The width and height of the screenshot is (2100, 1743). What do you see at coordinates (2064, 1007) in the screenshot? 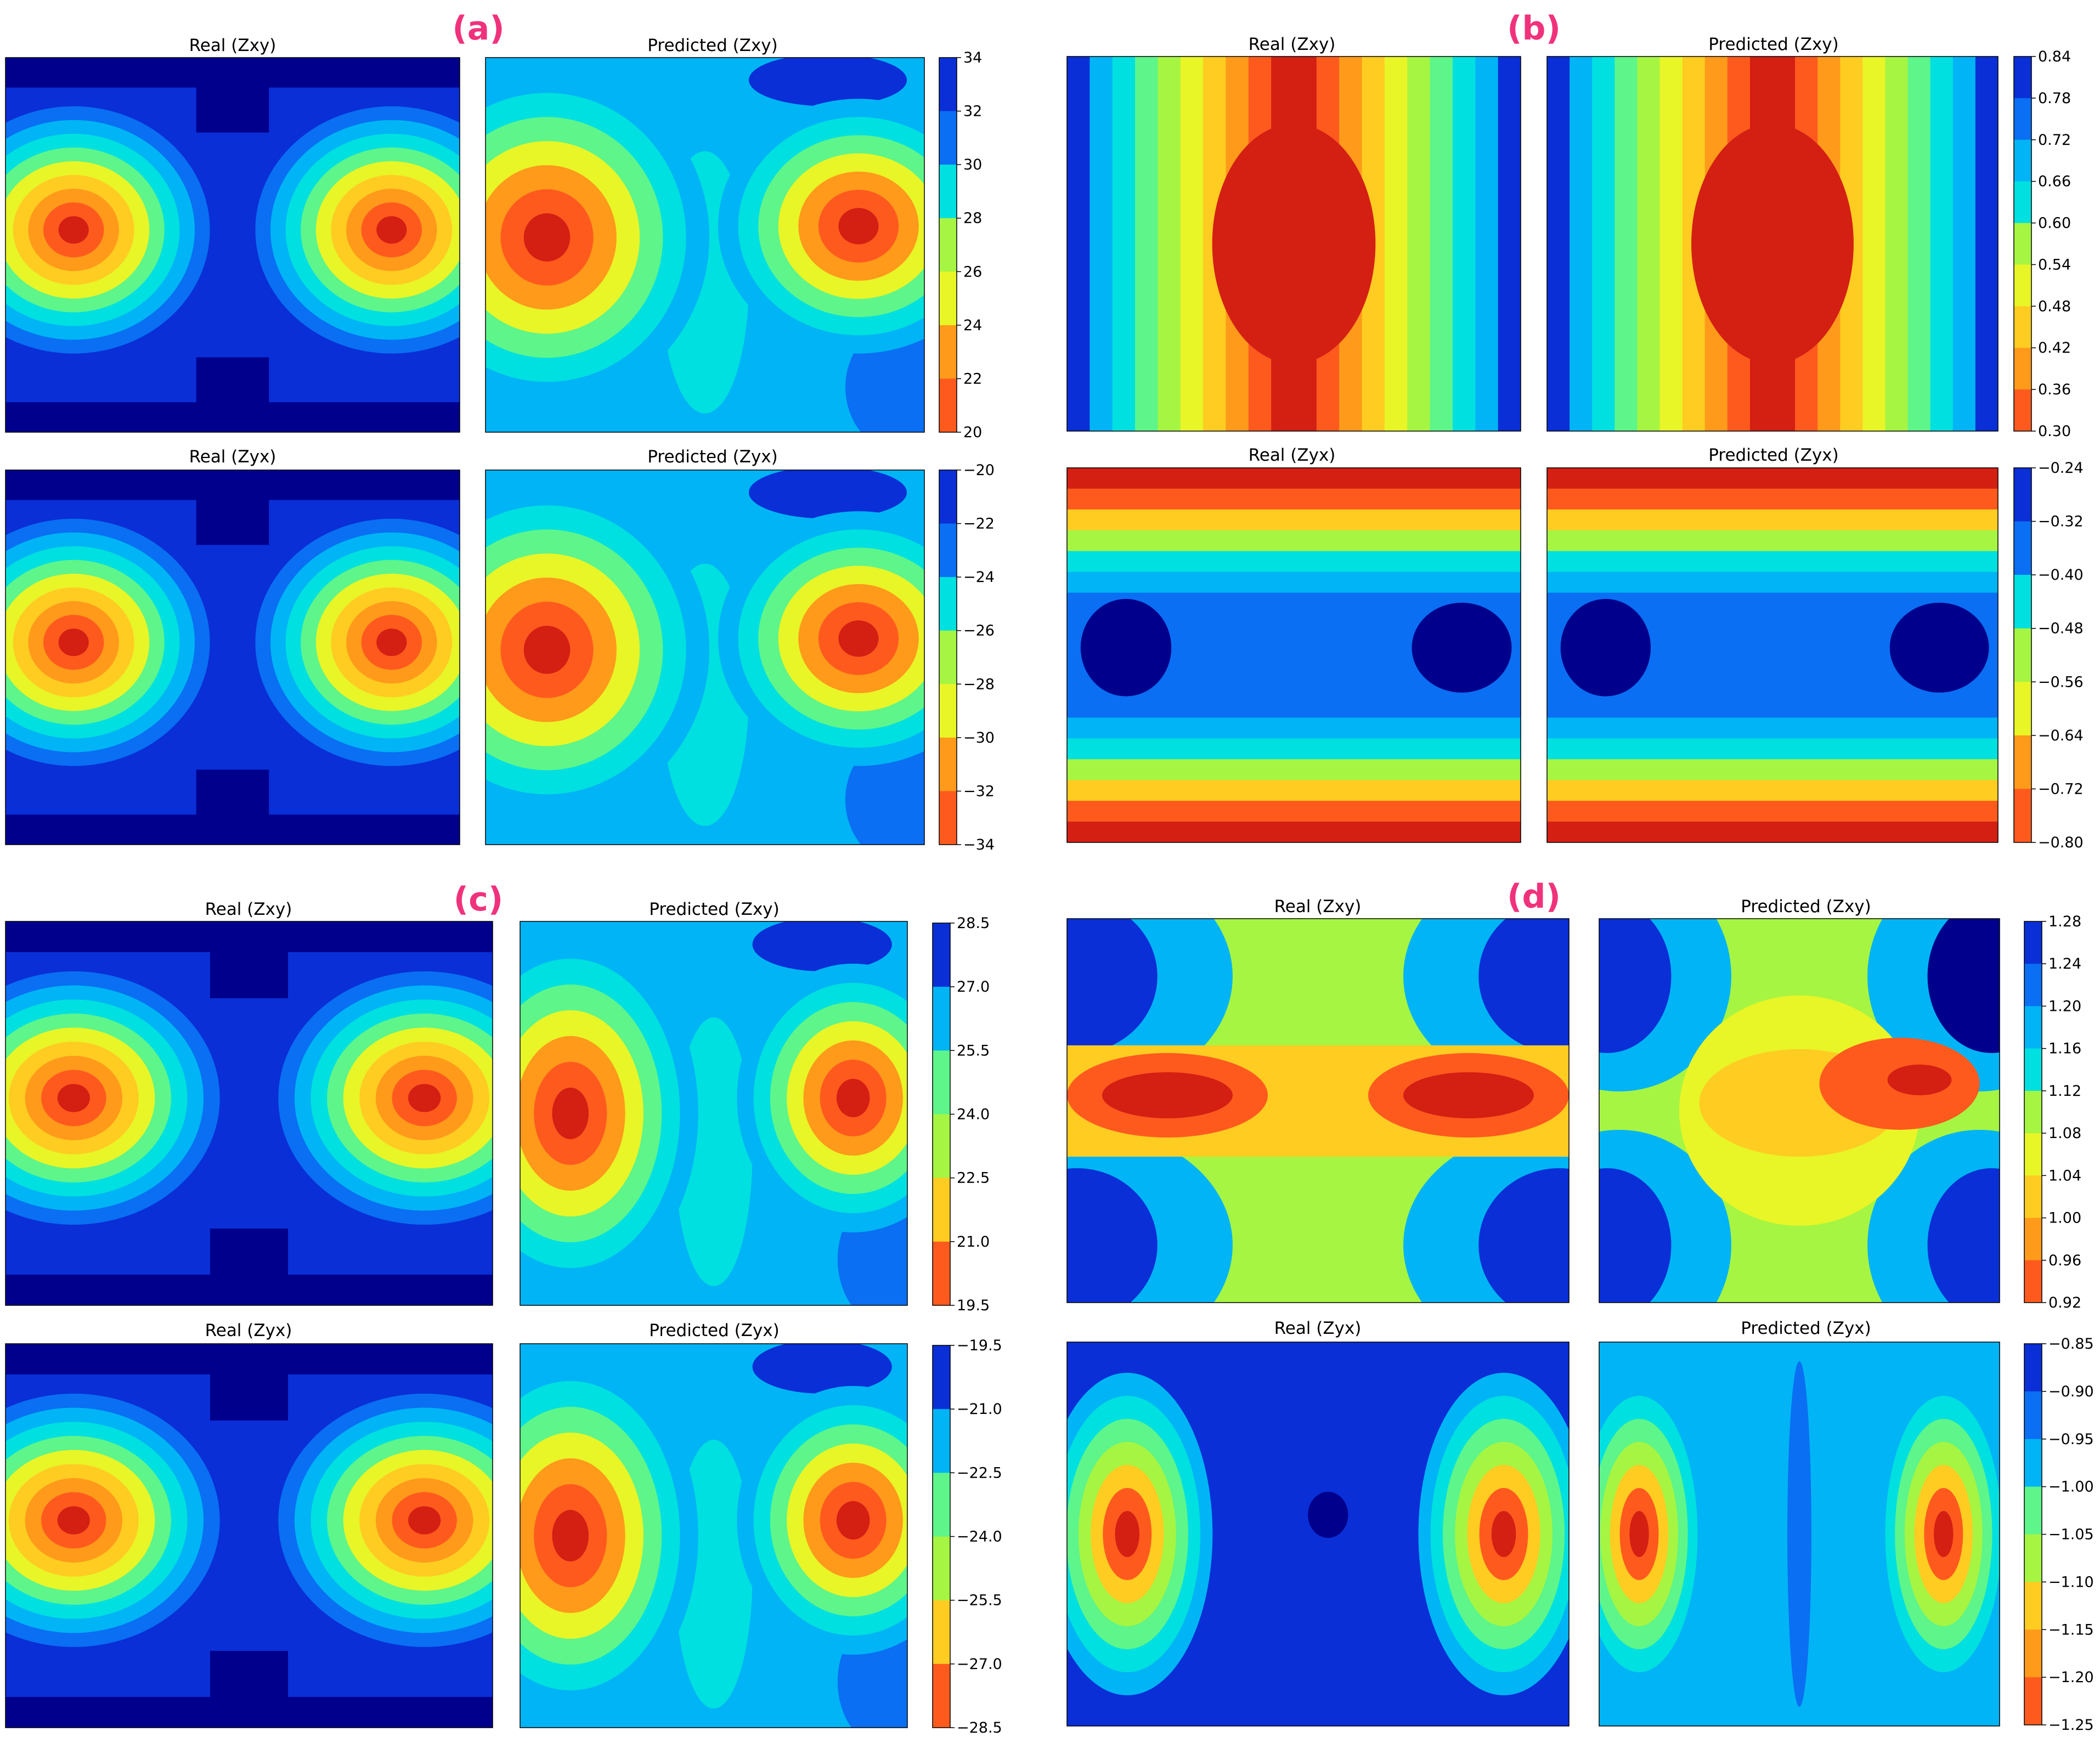
I see `colorbar-tick-label: 1.20` at bounding box center [2064, 1007].